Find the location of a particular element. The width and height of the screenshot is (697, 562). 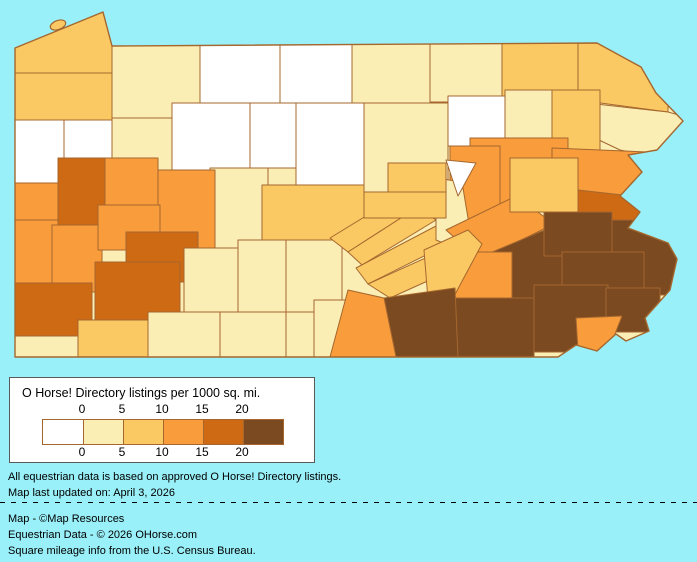

dashed-divider is located at coordinates (348, 502).